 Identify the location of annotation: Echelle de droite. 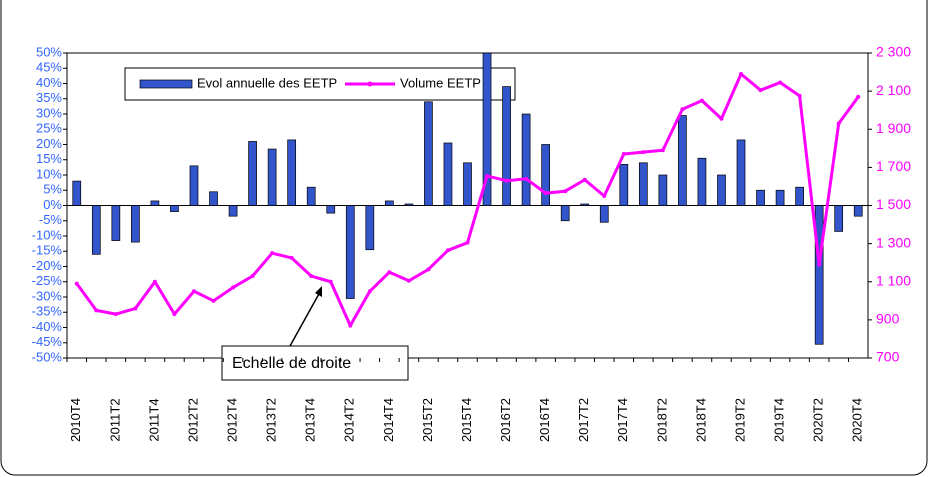
(315, 333).